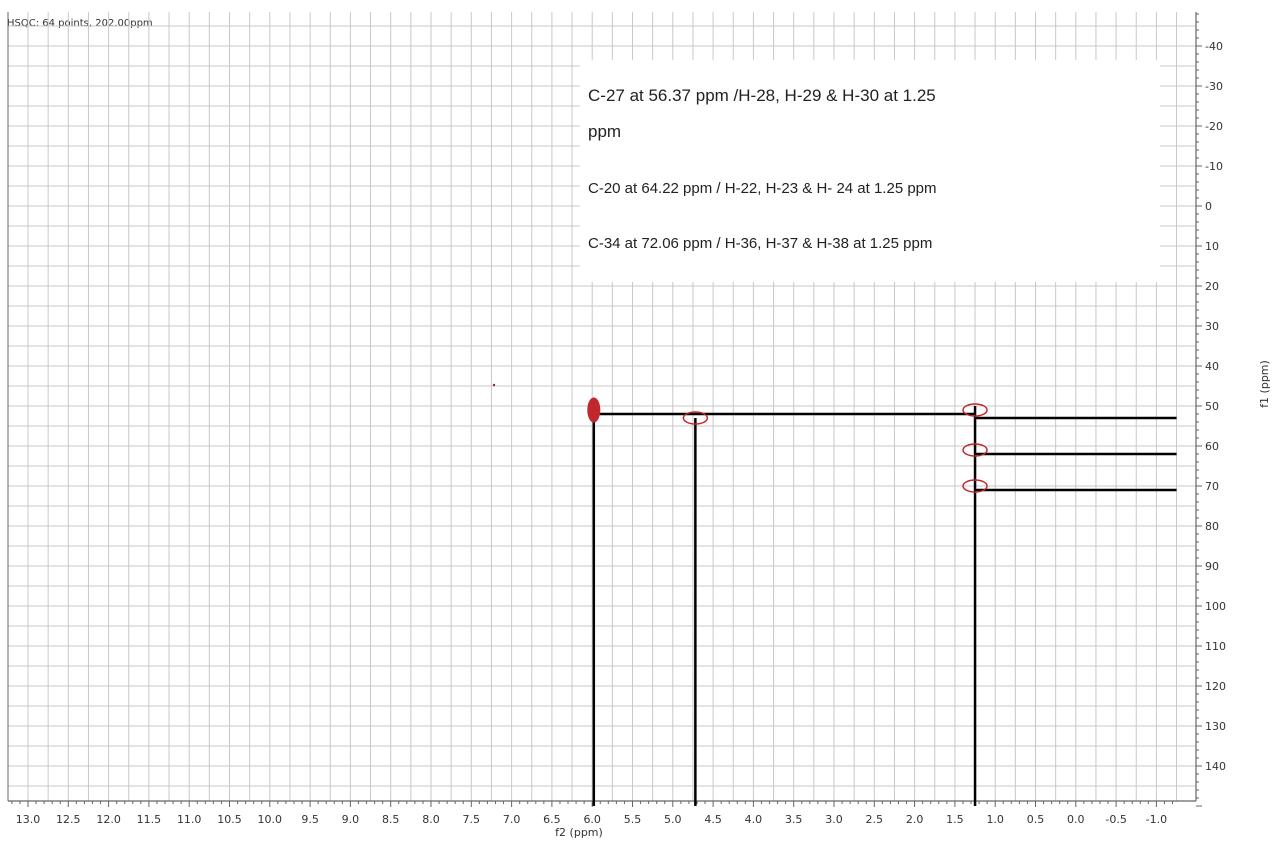 The image size is (1278, 842). I want to click on annotation-c27-line2: ppm, so click(604, 131).